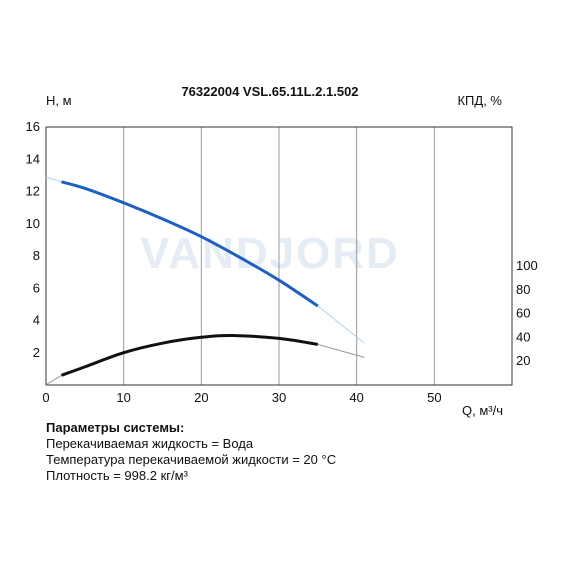 This screenshot has height=570, width=570. What do you see at coordinates (270, 253) in the screenshot?
I see `watermark: VANDJORD` at bounding box center [270, 253].